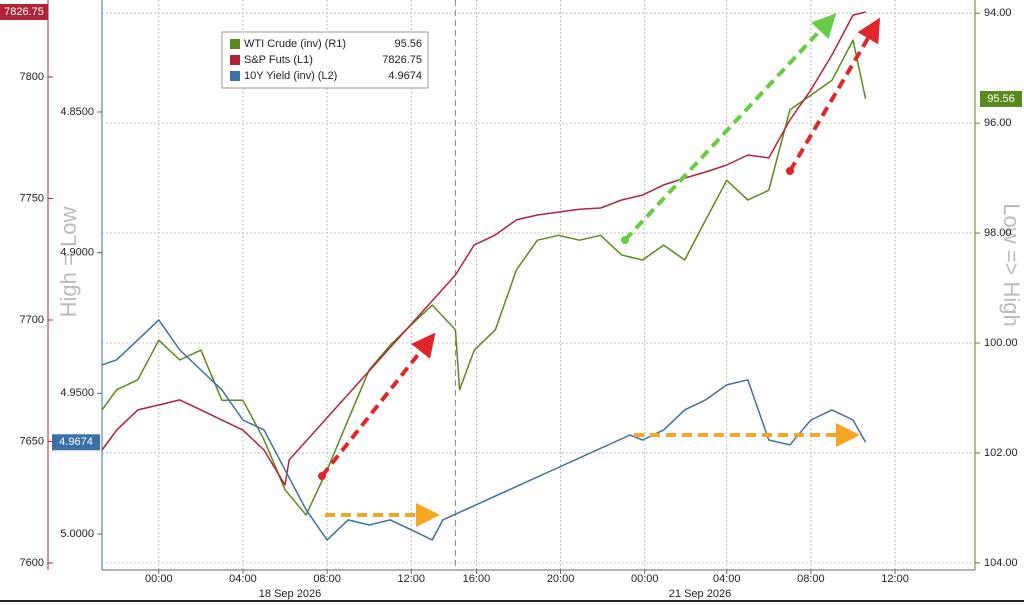  What do you see at coordinates (77, 112) in the screenshot?
I see `y2-tick-label: 4.8500` at bounding box center [77, 112].